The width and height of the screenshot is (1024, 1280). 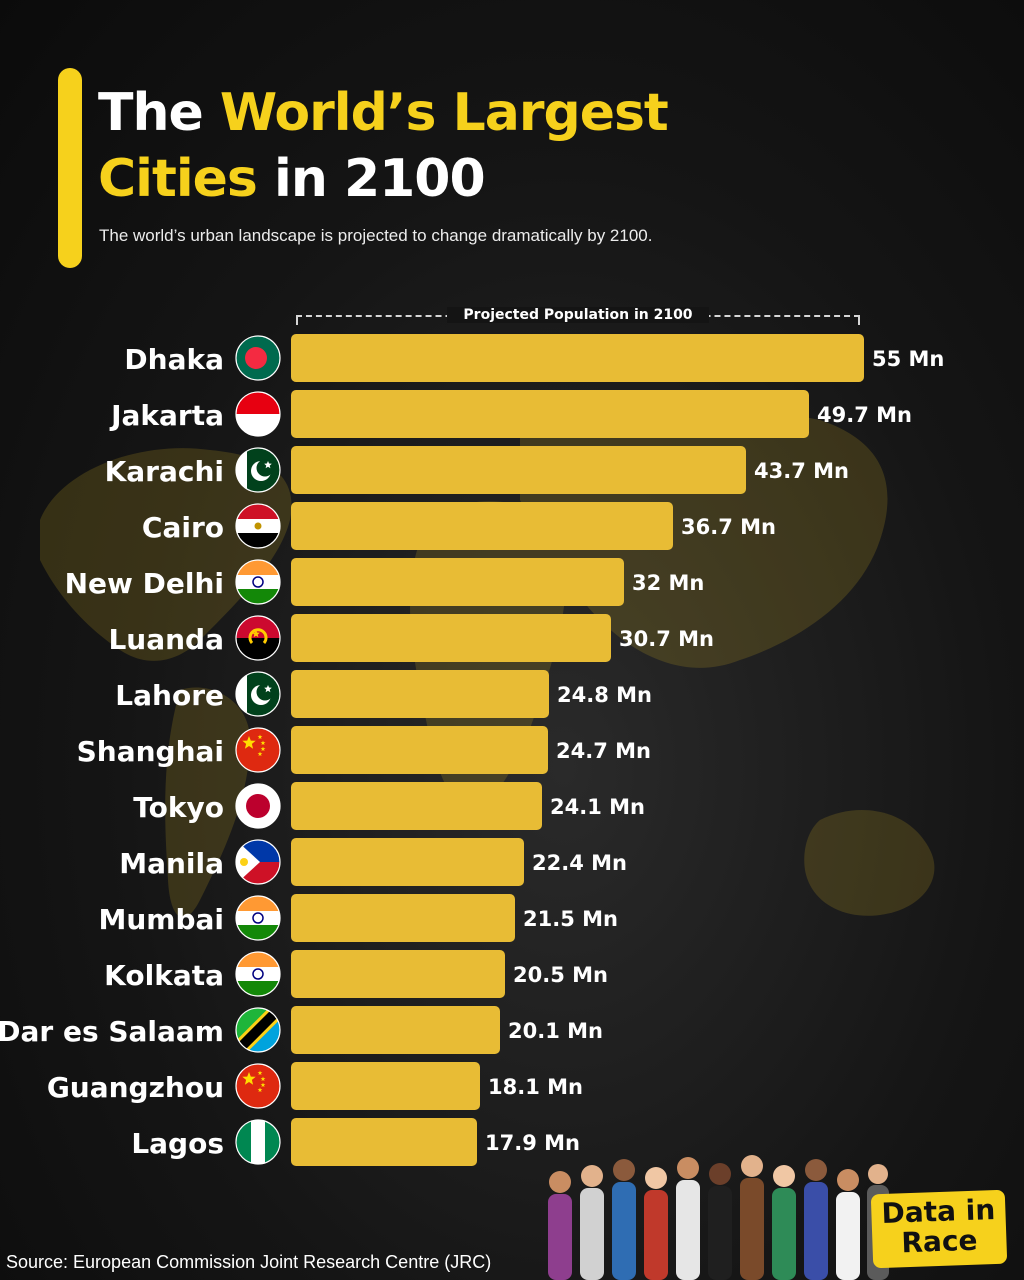 I want to click on category-label: Mumbai, so click(x=161, y=919).